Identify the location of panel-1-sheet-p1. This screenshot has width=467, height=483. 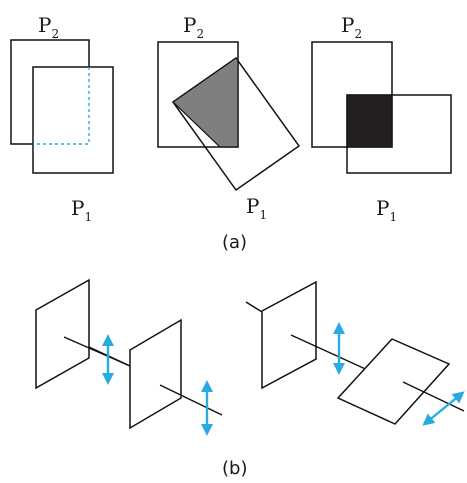
(73, 120).